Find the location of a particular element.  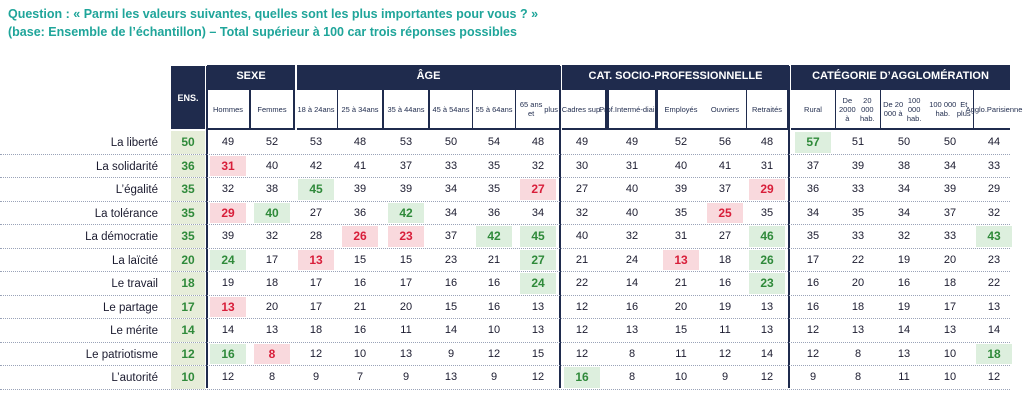

column-header-line: Rural is located at coordinates (813, 109).